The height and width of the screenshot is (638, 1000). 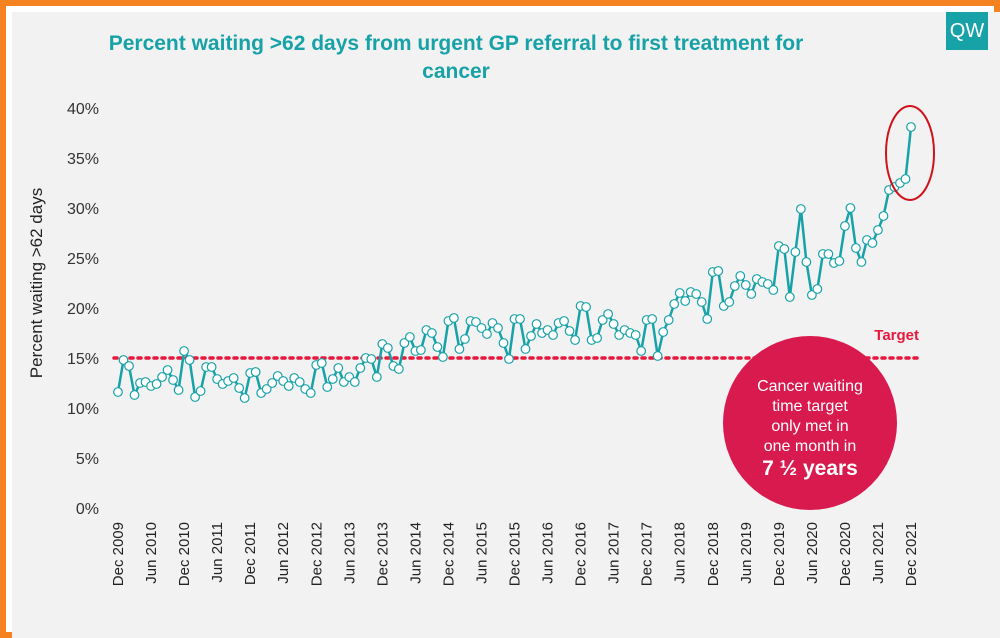 I want to click on x-tick-label: Dec 2013, so click(x=382, y=554).